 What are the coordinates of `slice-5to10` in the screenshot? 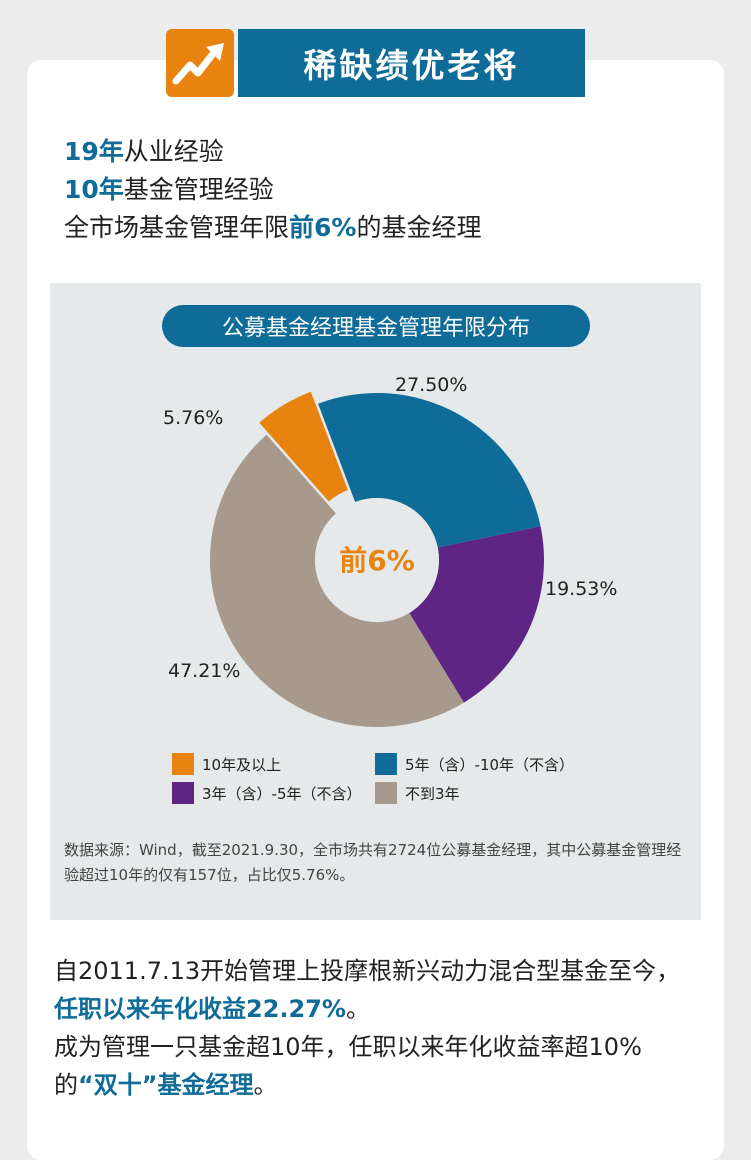 It's located at (429, 470).